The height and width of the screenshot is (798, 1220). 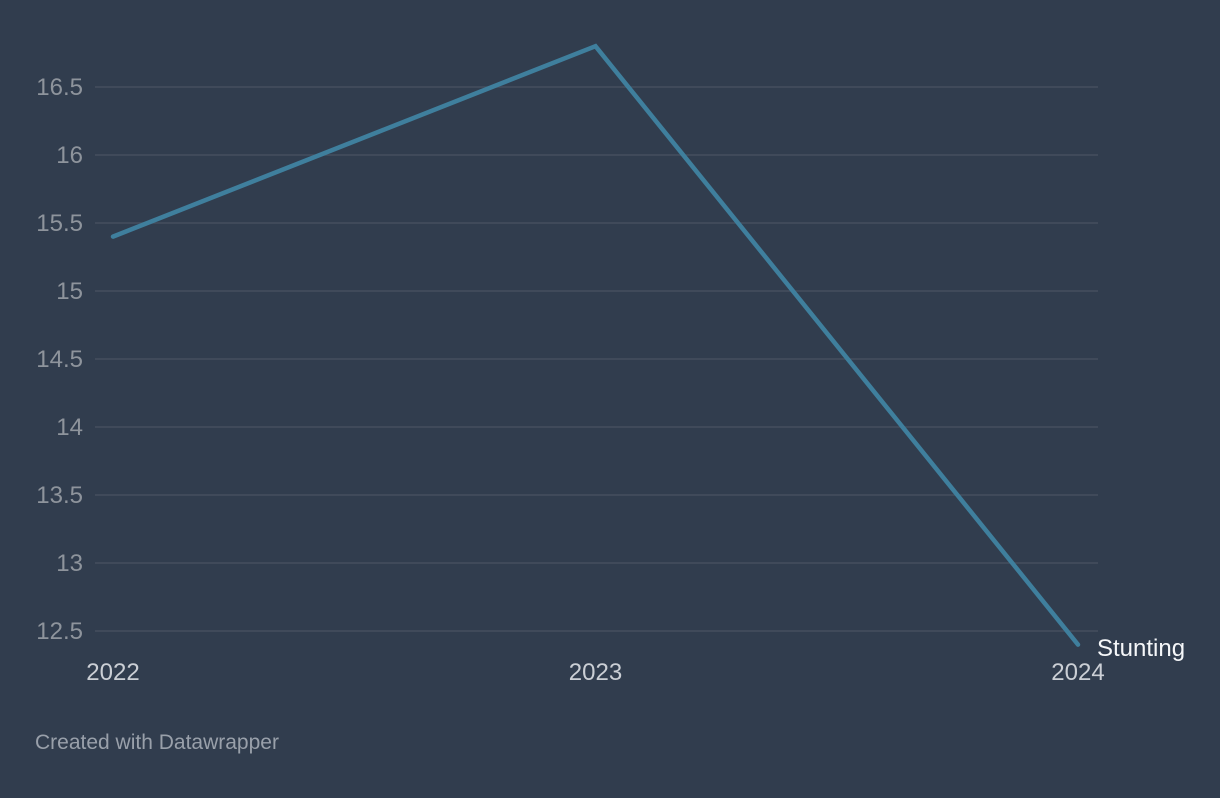 I want to click on datawrapper-attribution: Created with Datawrapper, so click(x=157, y=742).